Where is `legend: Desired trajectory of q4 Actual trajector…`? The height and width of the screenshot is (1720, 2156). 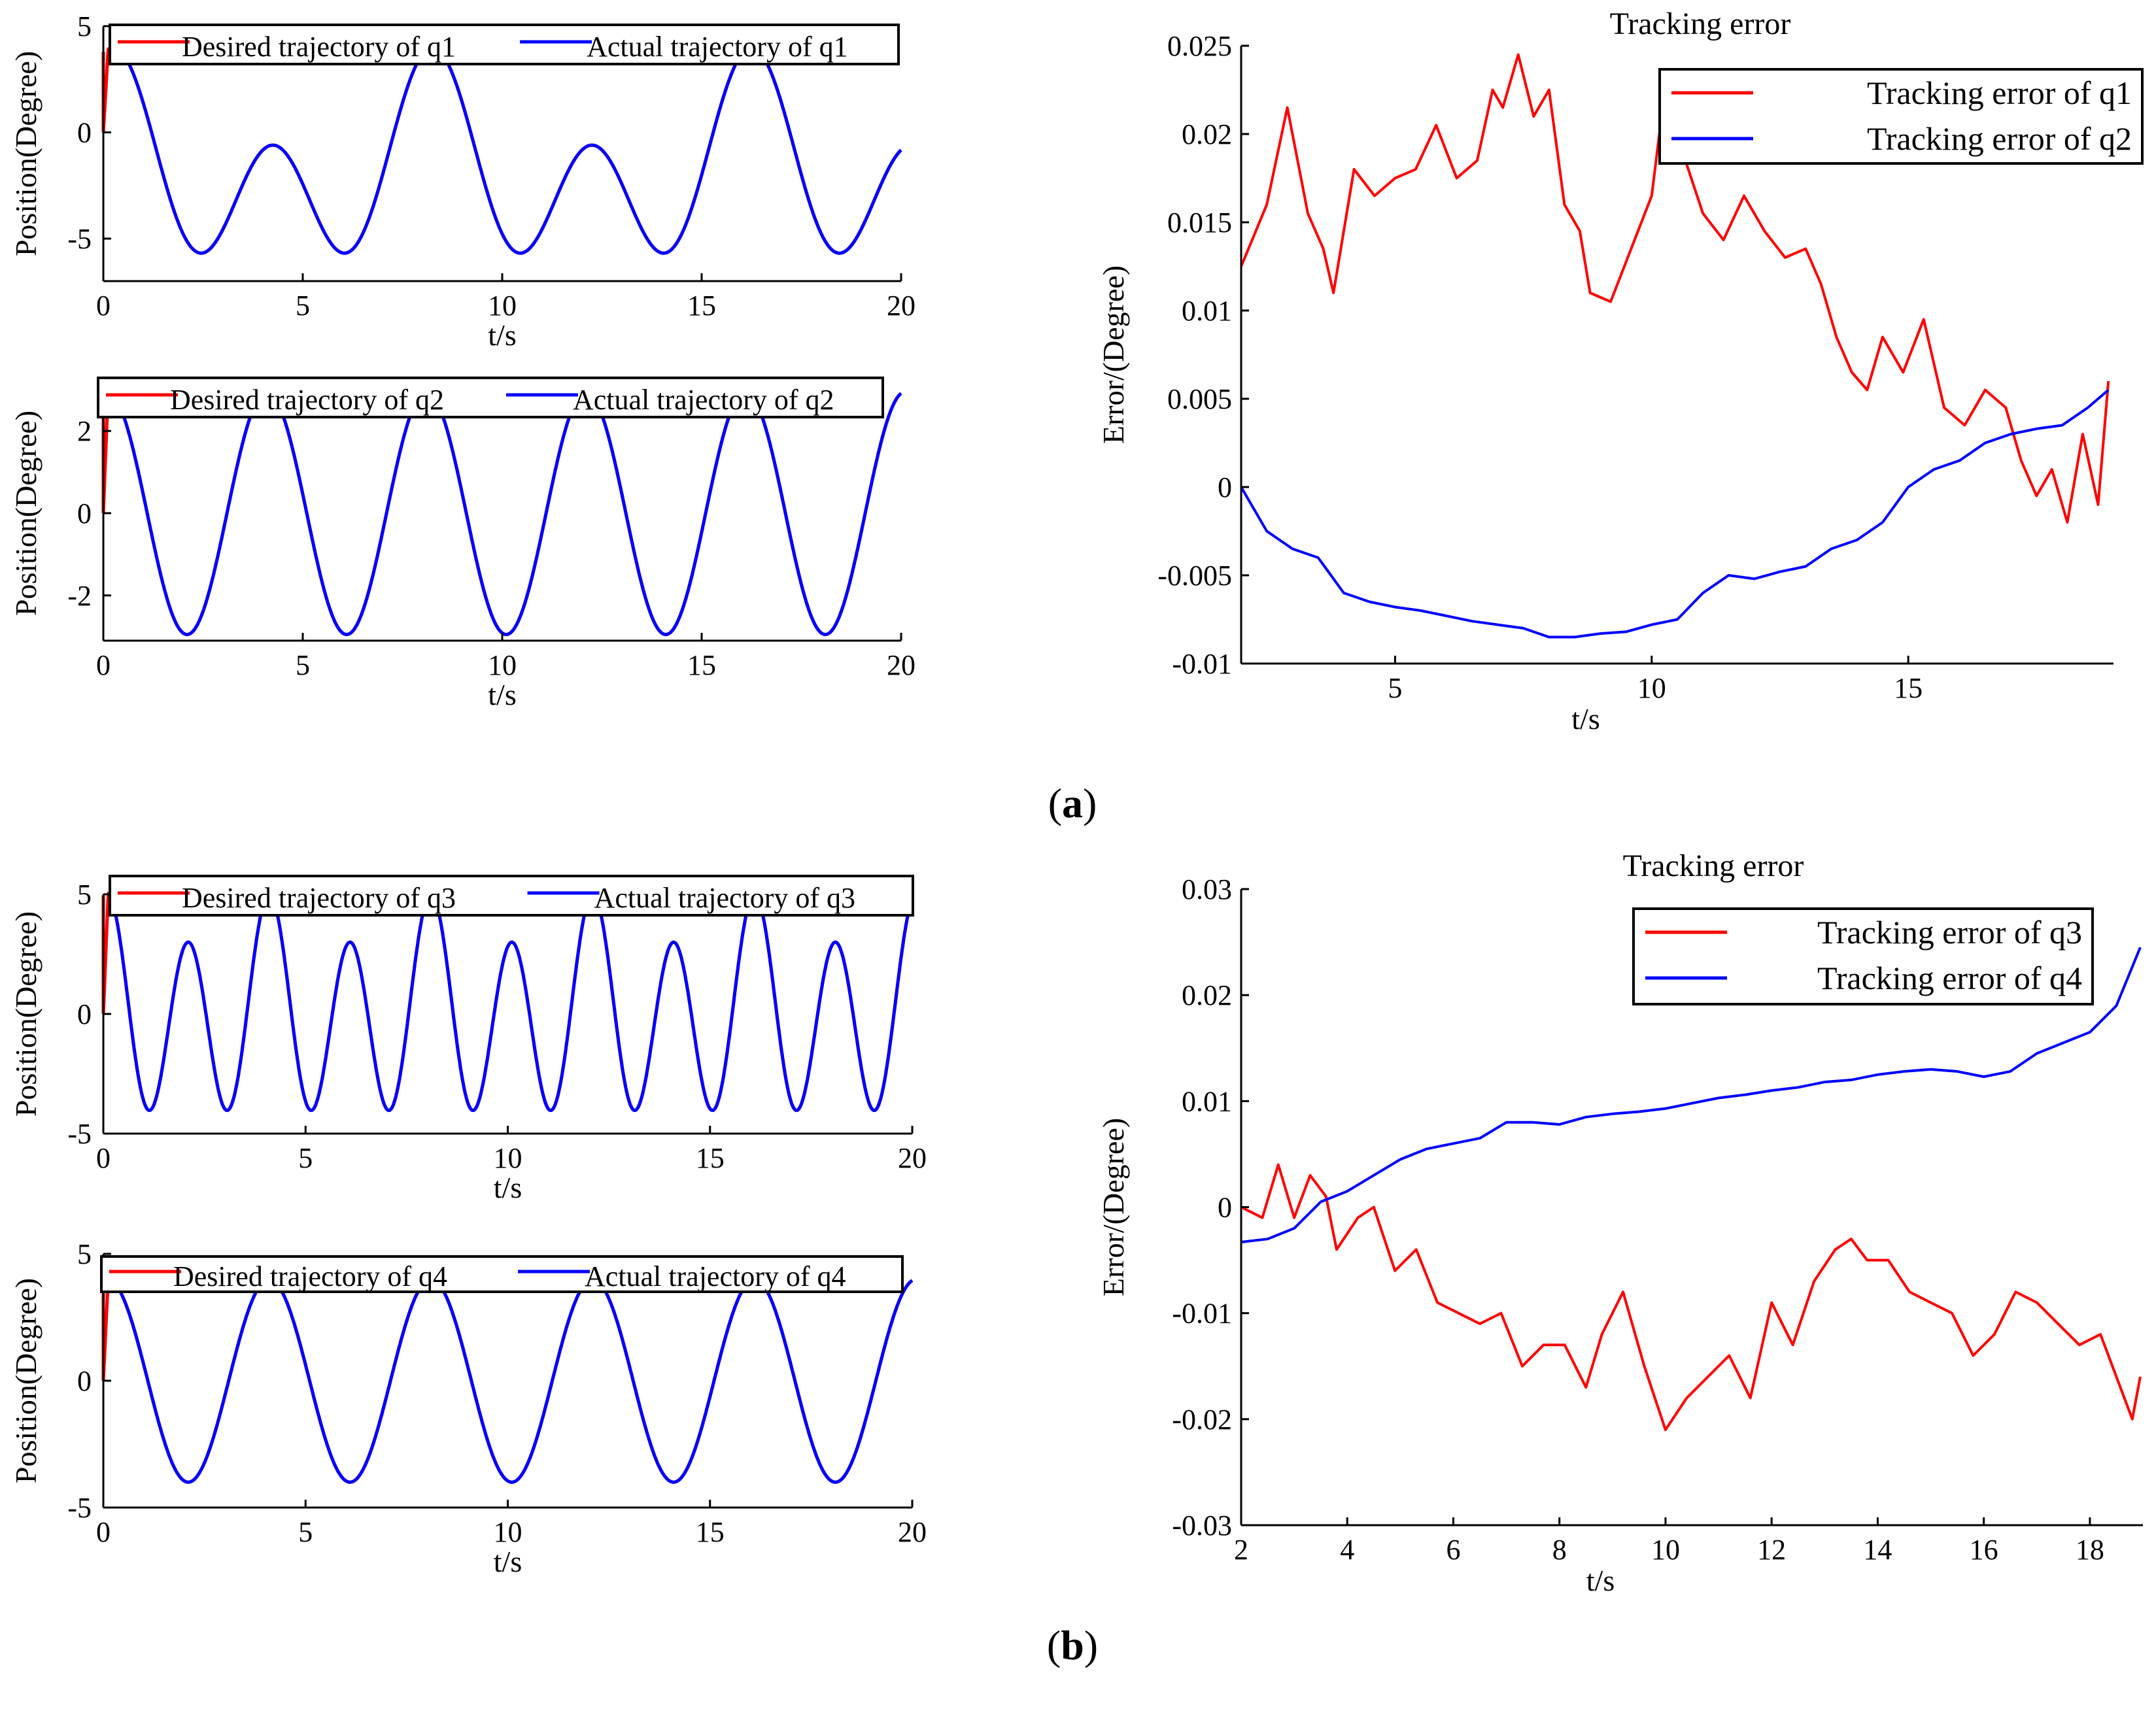
legend: Desired trajectory of q4 Actual trajector… is located at coordinates (502, 1274).